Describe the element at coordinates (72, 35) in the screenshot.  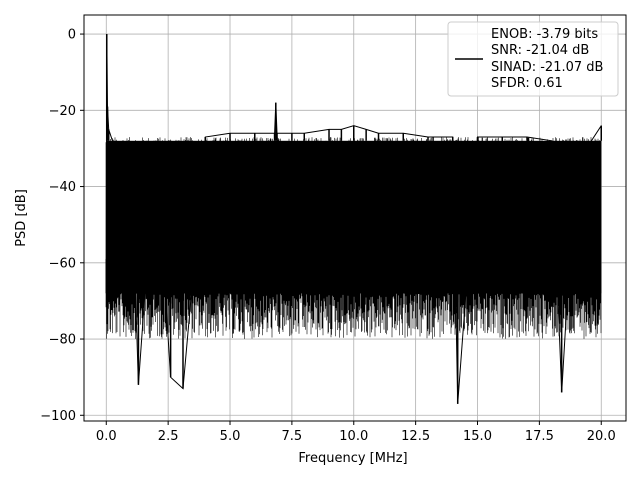
I see `y-tick-label: 0` at that location.